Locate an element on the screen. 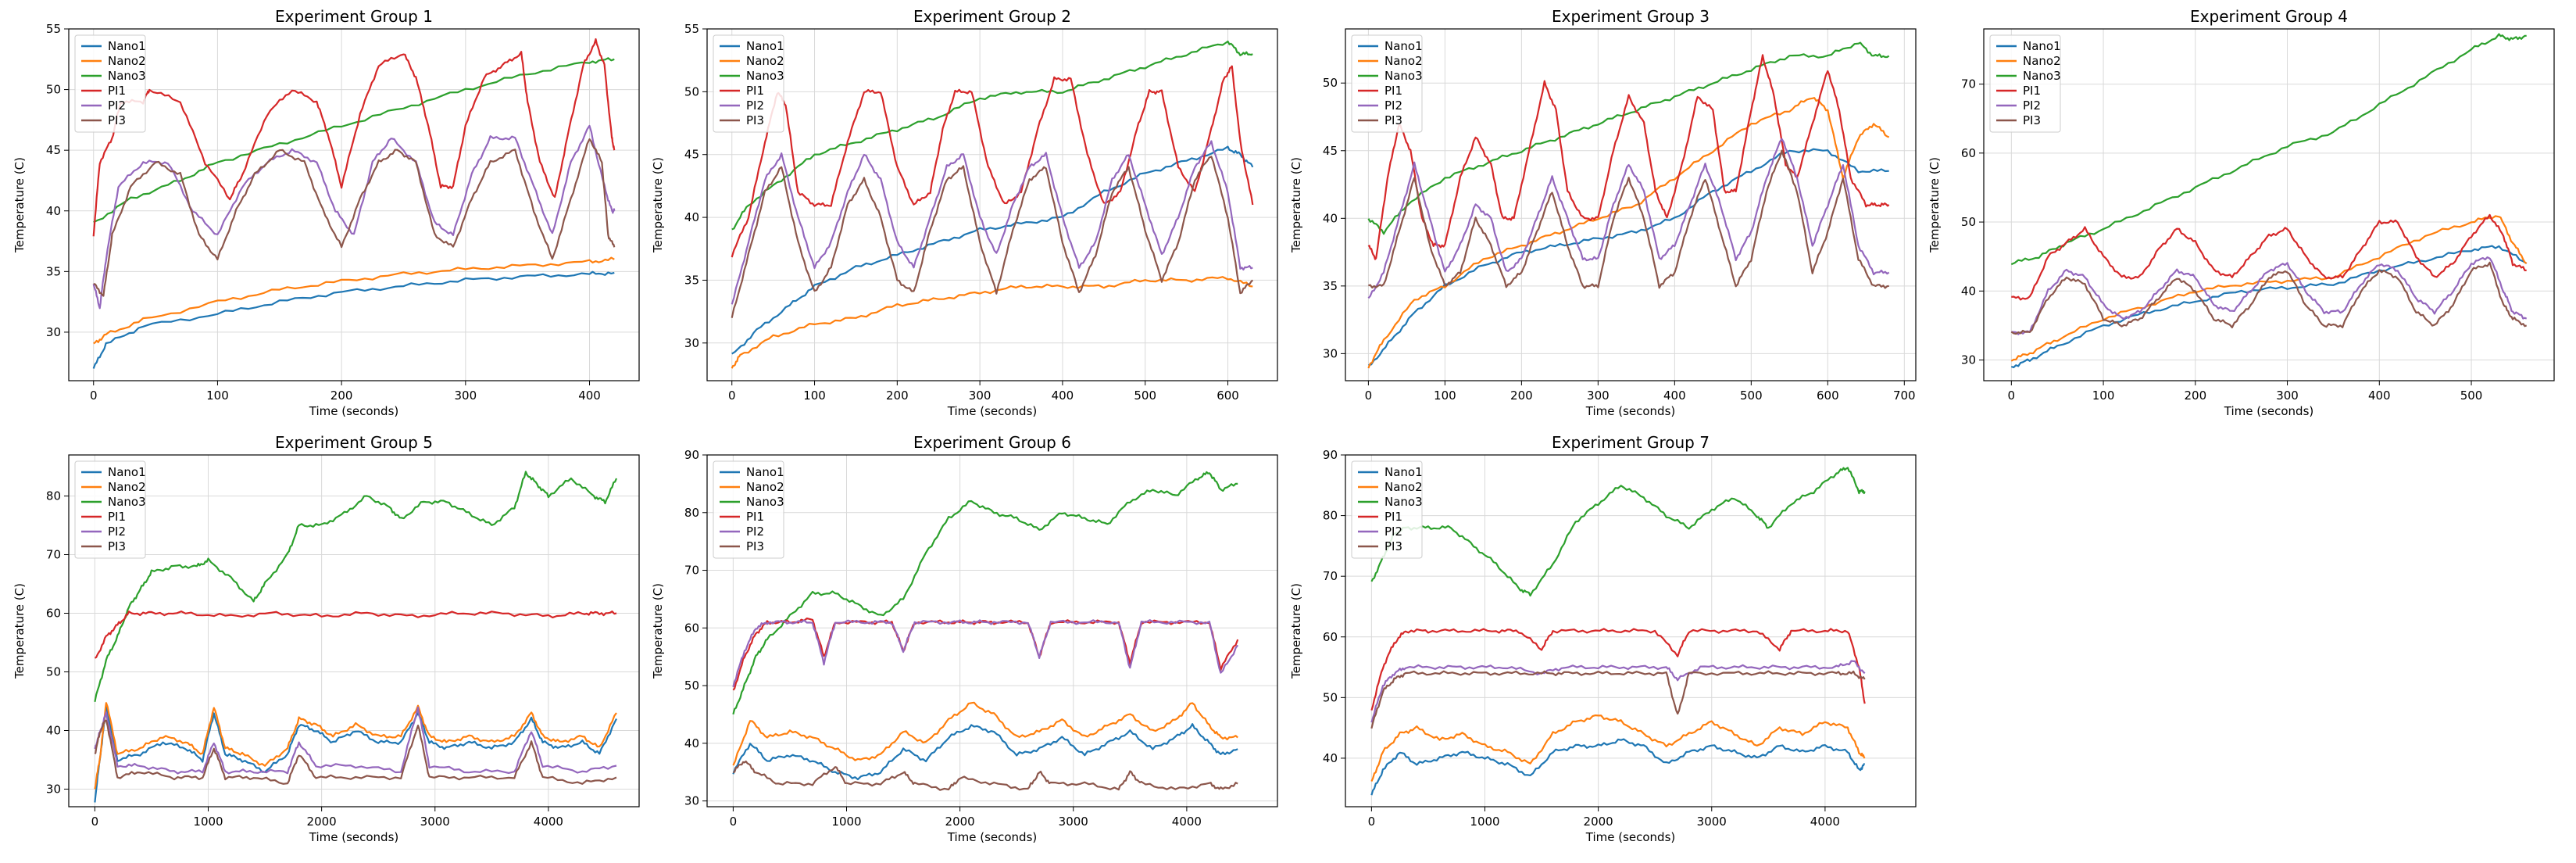 The image size is (2576, 863). chart-title: Experiment Group 4 is located at coordinates (2269, 16).